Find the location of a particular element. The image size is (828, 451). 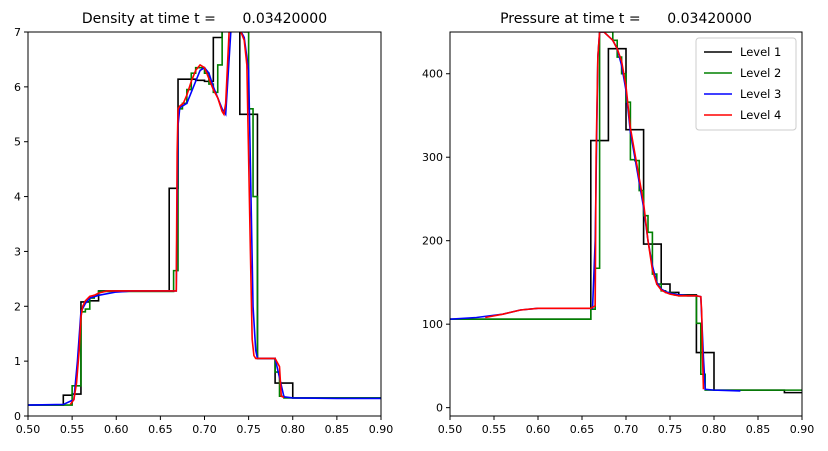

pressure-xtick-label: 0.85 is located at coordinates (758, 429).